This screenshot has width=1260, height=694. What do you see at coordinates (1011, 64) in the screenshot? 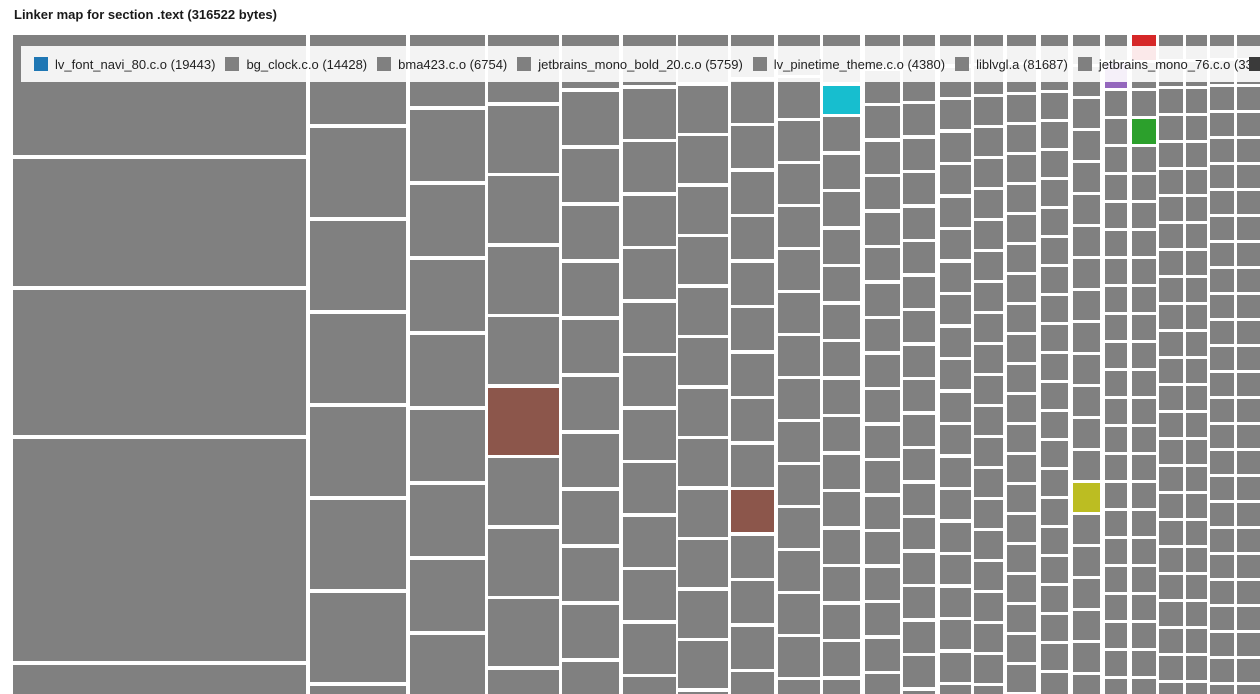
I see `legend-item: liblvgl.a (81687)` at bounding box center [1011, 64].